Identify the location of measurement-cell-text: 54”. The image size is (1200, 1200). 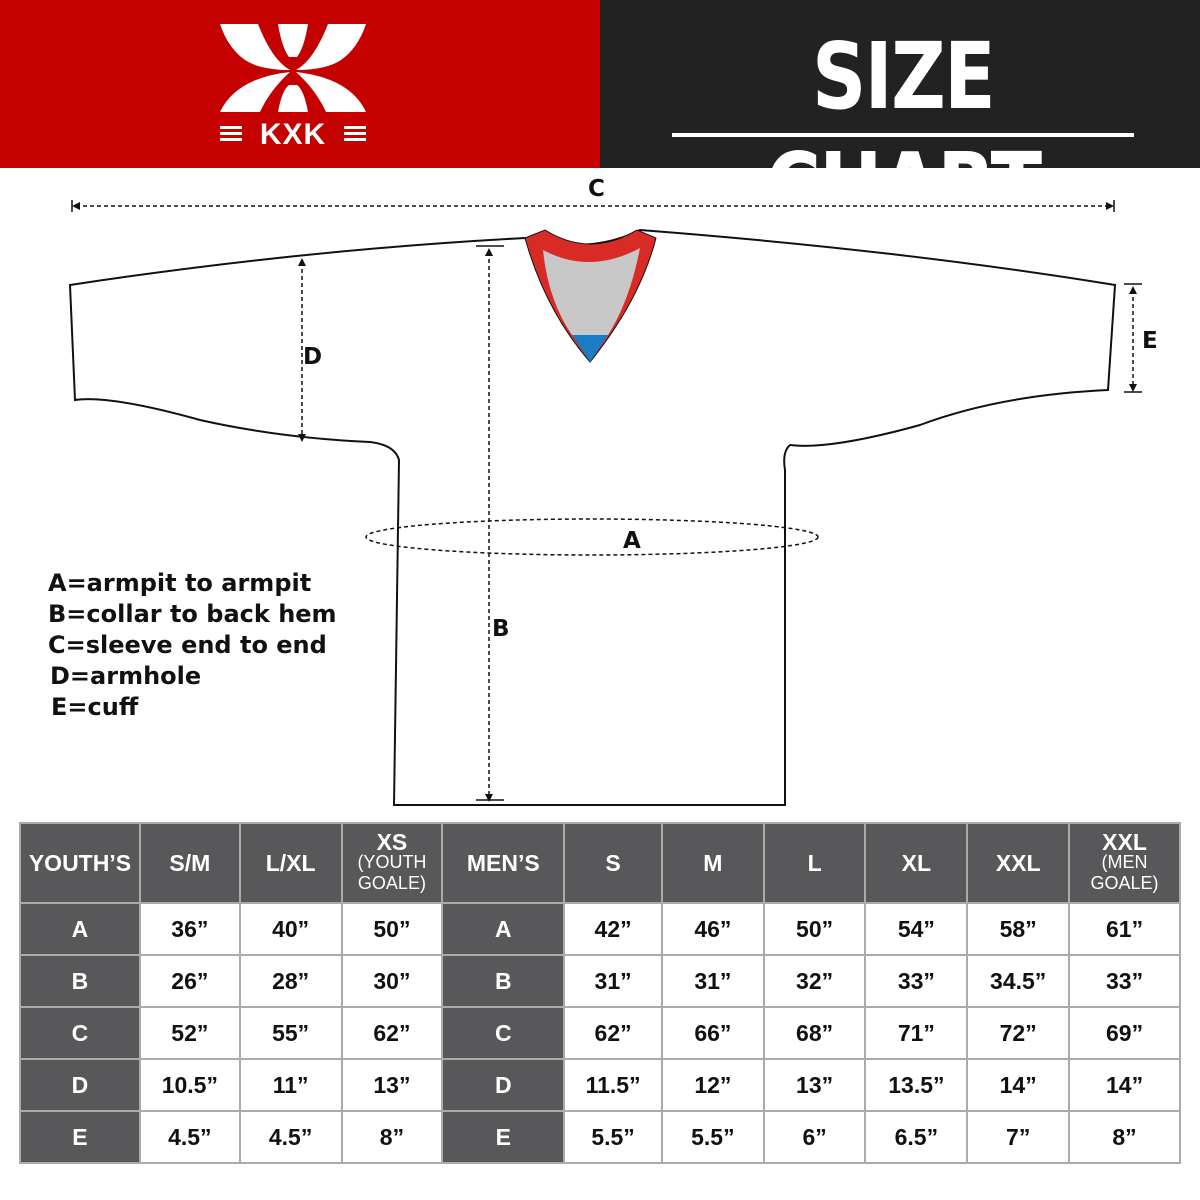
(916, 928).